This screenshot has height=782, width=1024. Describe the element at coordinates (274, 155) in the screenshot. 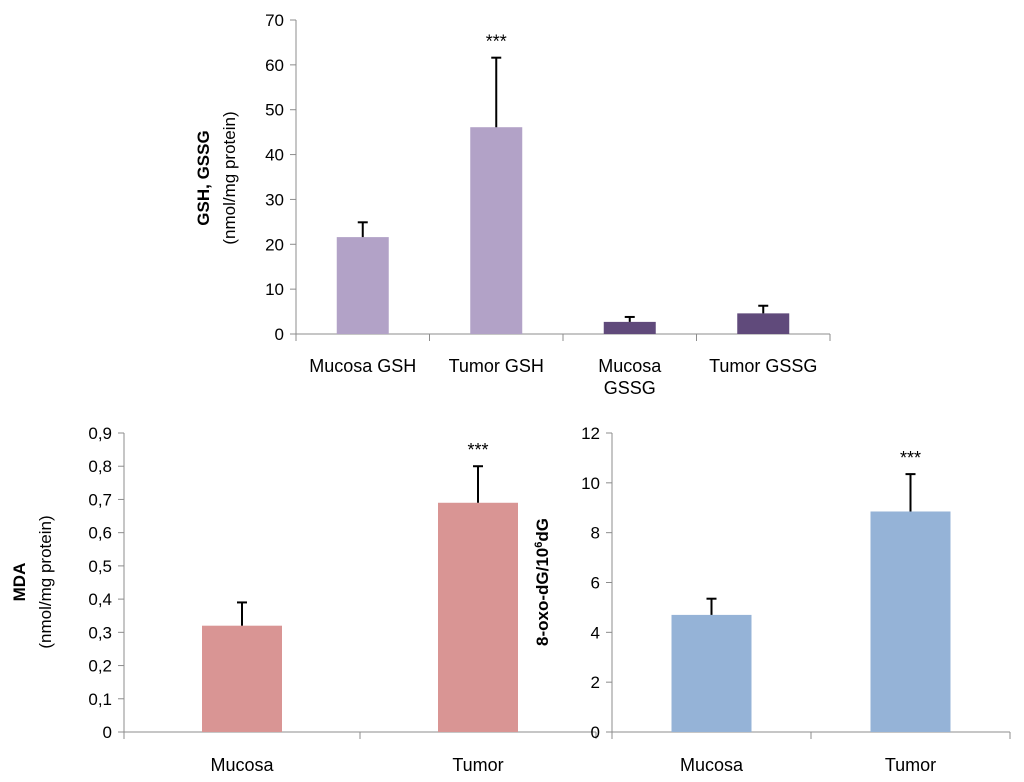

I see `chart1-ytick-label: 40` at that location.